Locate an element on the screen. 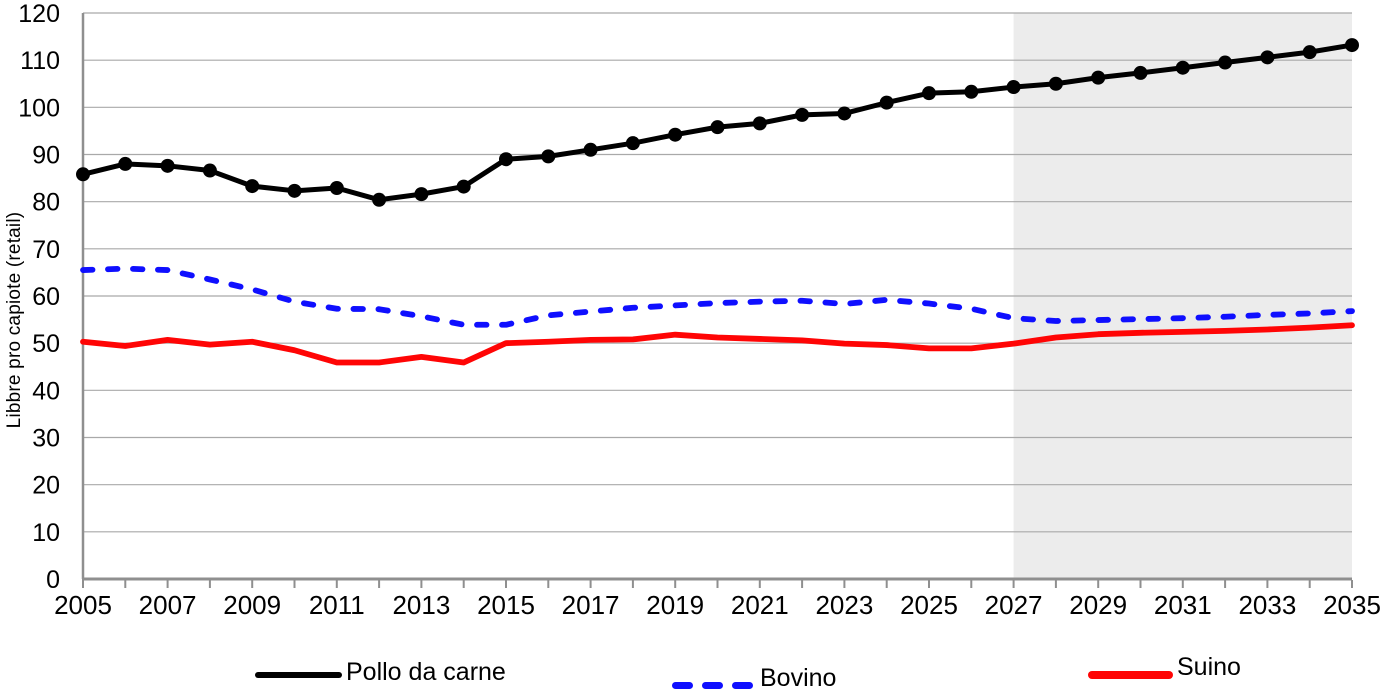  x-tick-label: 2013 is located at coordinates (421, 605).